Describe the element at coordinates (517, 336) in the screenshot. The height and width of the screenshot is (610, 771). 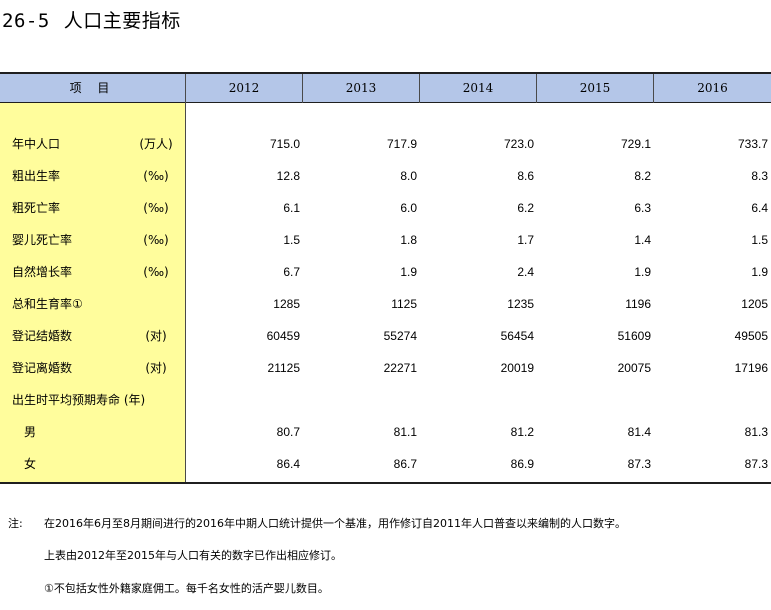
I see `row-value-2014: 56454` at that location.